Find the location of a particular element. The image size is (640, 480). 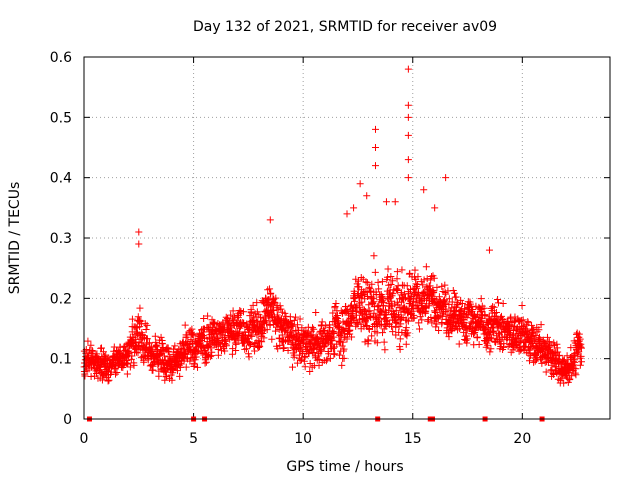

x-tick-label: 10 is located at coordinates (303, 439).